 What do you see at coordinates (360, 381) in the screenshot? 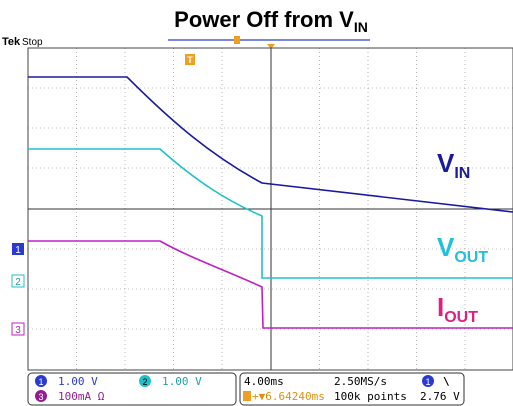
I see `sample-rate: 2.50MS/s` at bounding box center [360, 381].